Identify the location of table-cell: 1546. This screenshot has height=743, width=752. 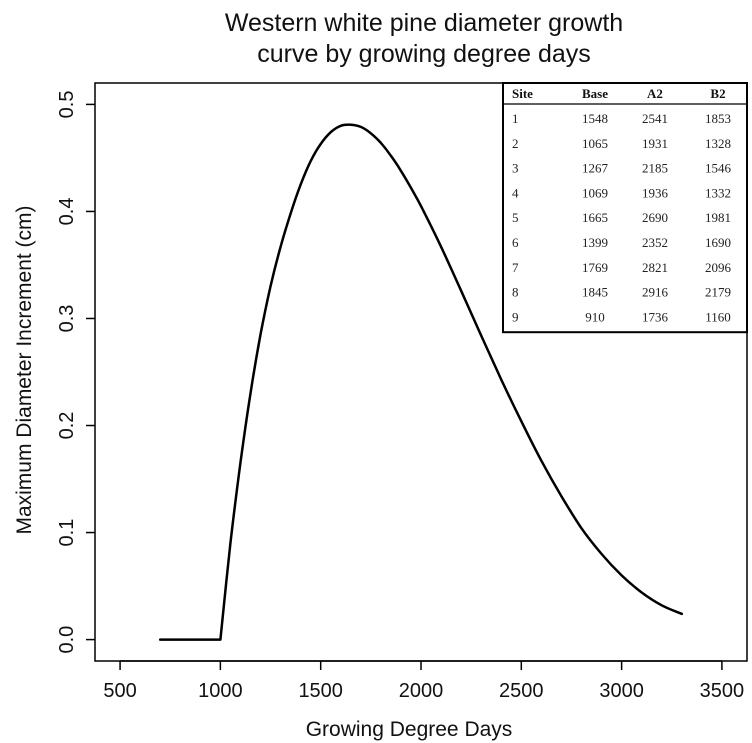
(718, 168).